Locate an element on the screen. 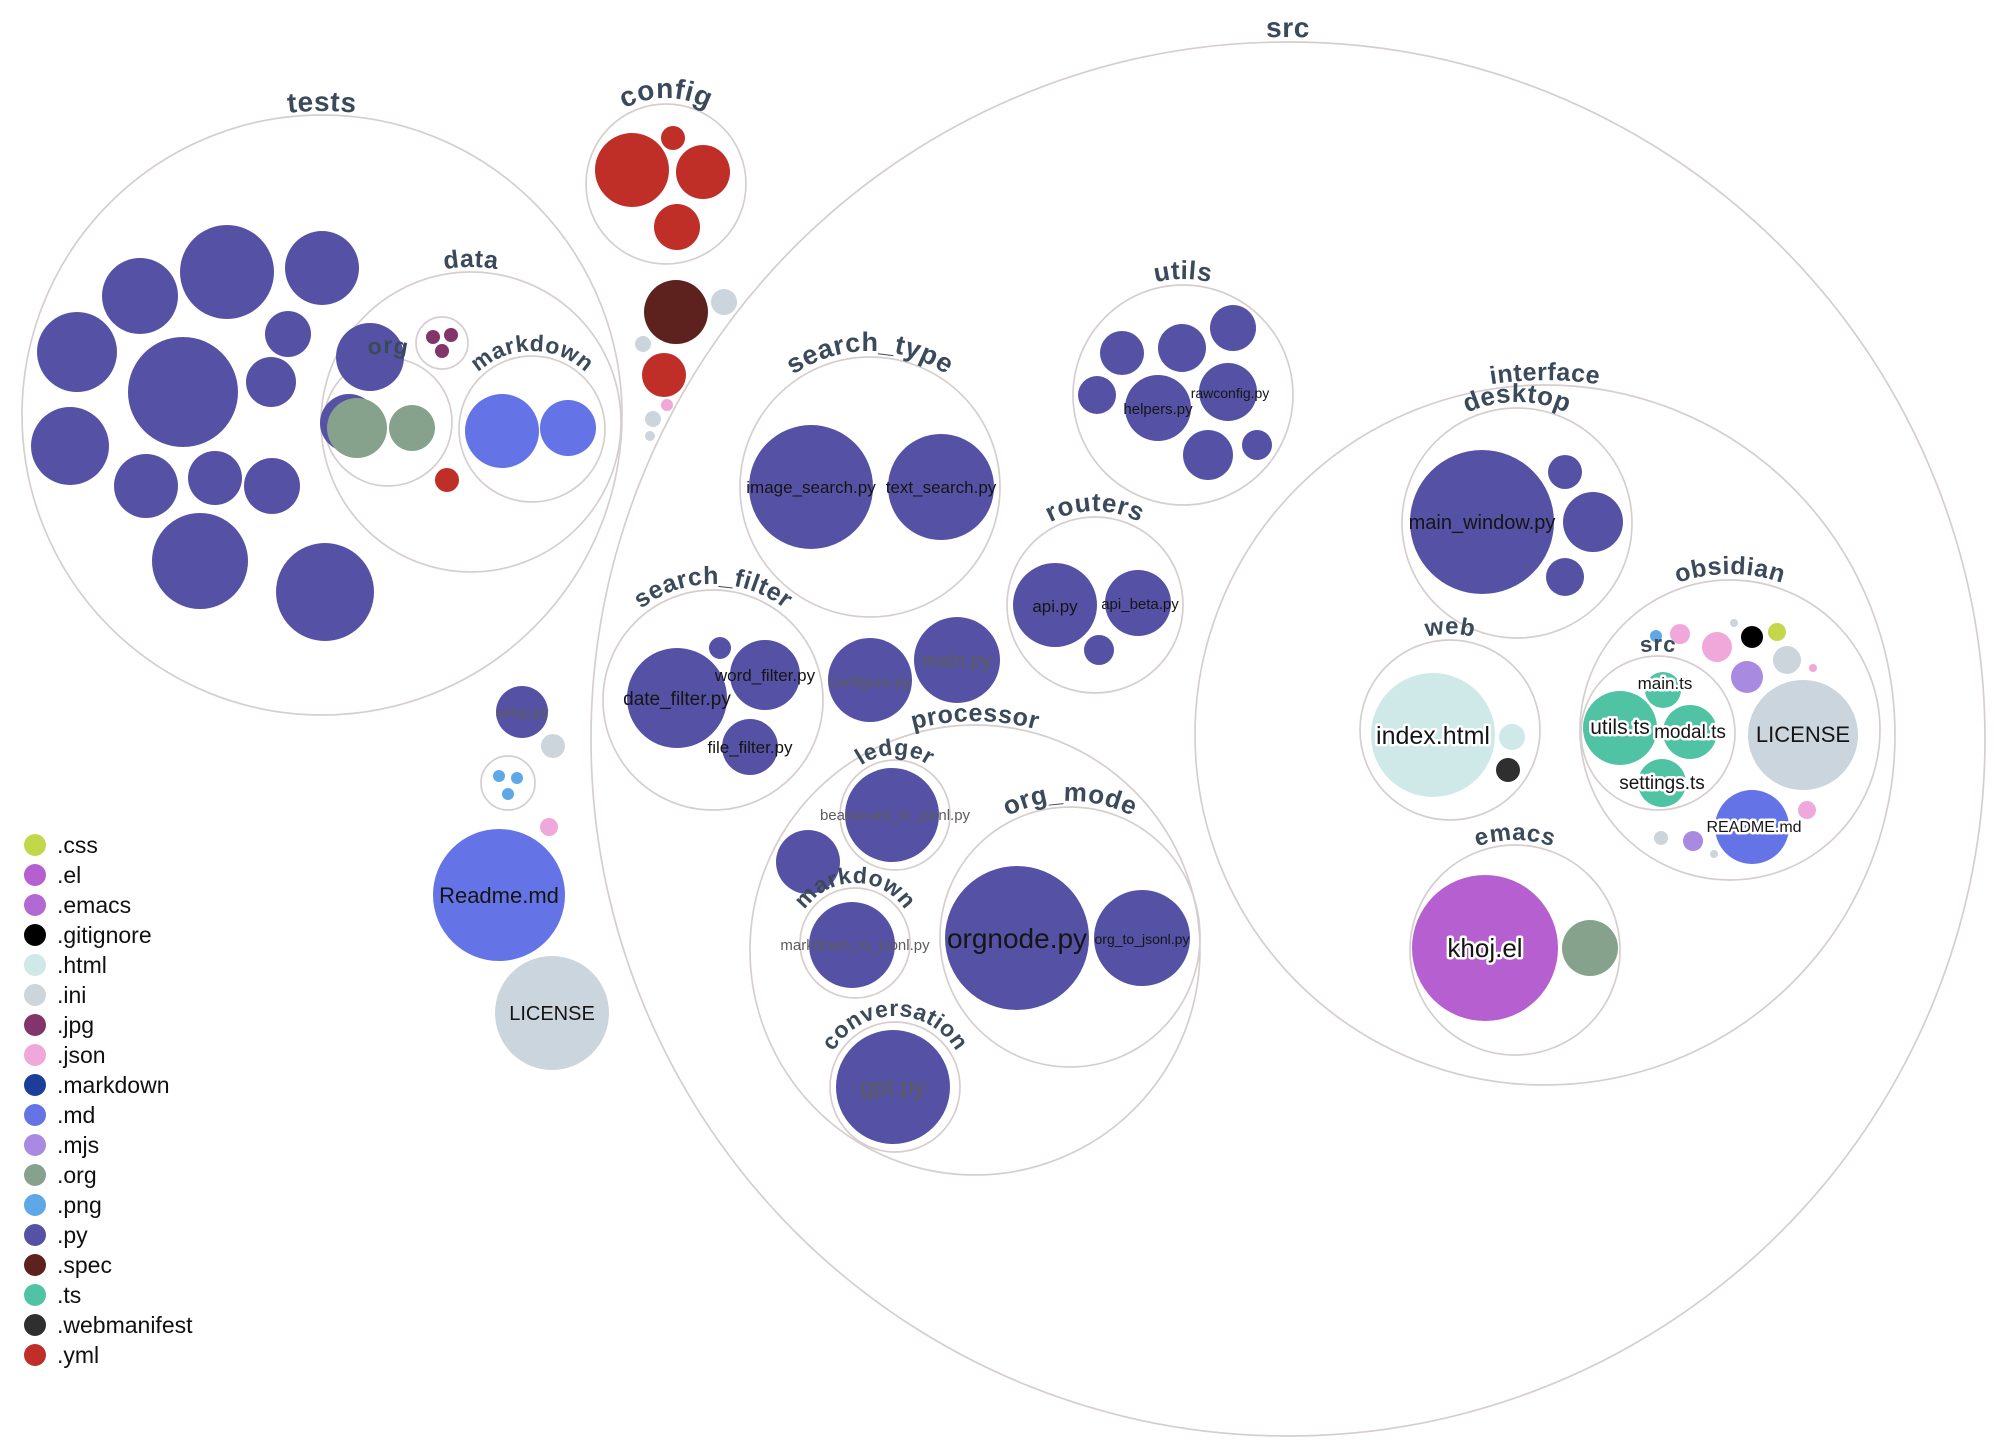  svg-text: utils is located at coordinates (1183, 271).